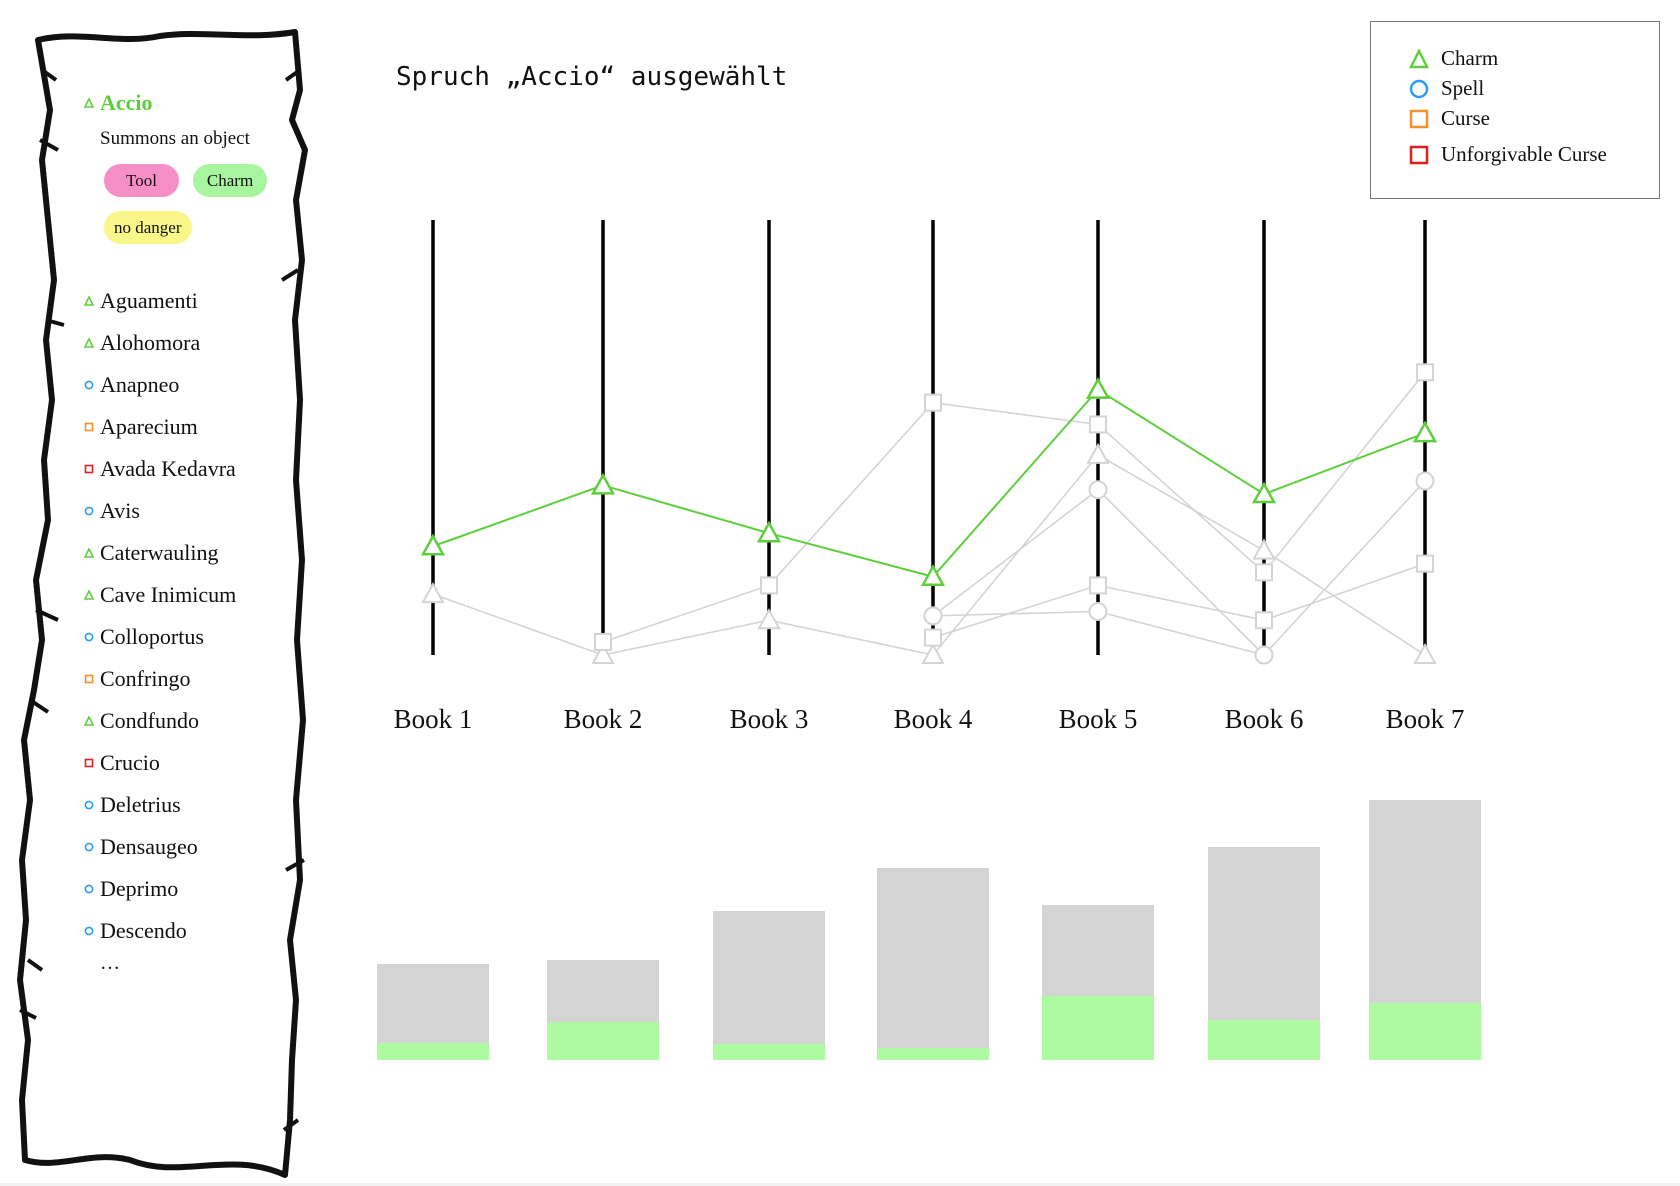  I want to click on spell-list-item: Cave Inimicum, so click(214, 595).